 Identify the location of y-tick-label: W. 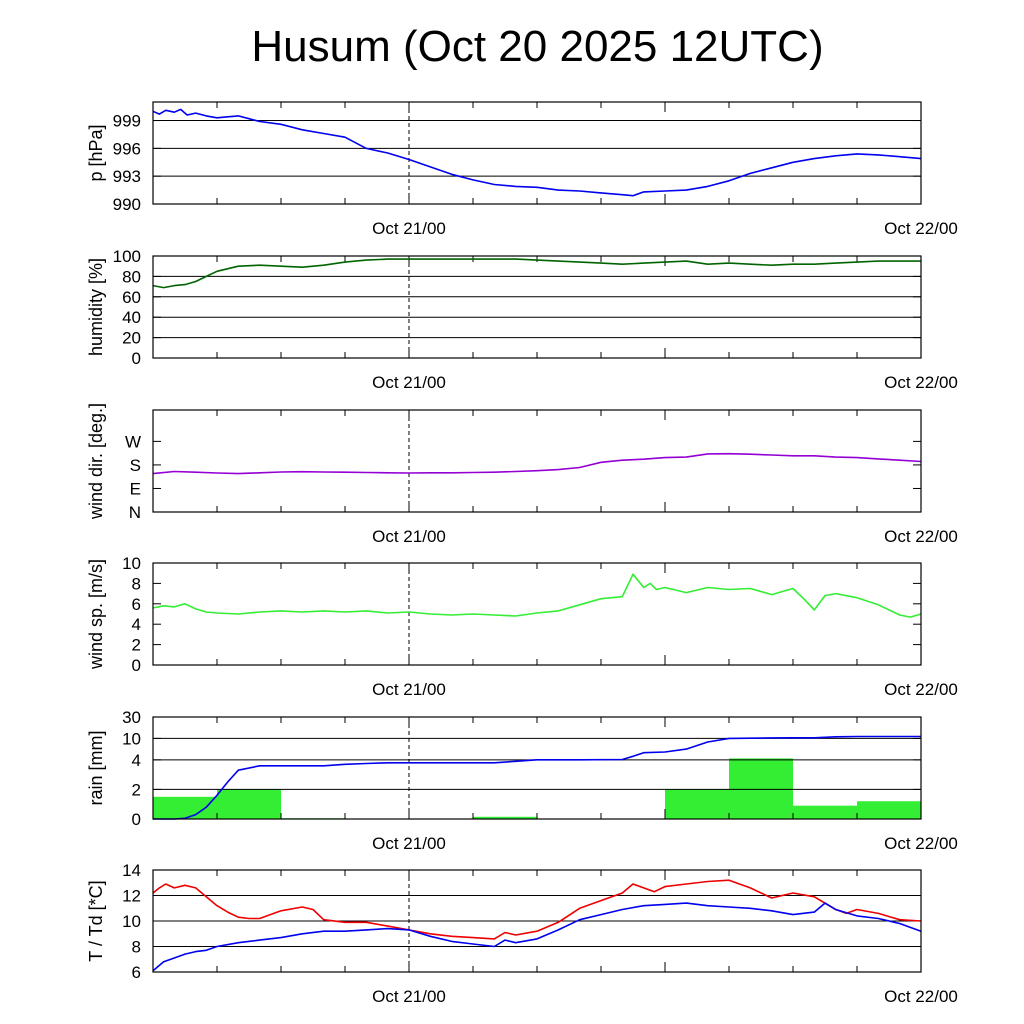
(133, 441).